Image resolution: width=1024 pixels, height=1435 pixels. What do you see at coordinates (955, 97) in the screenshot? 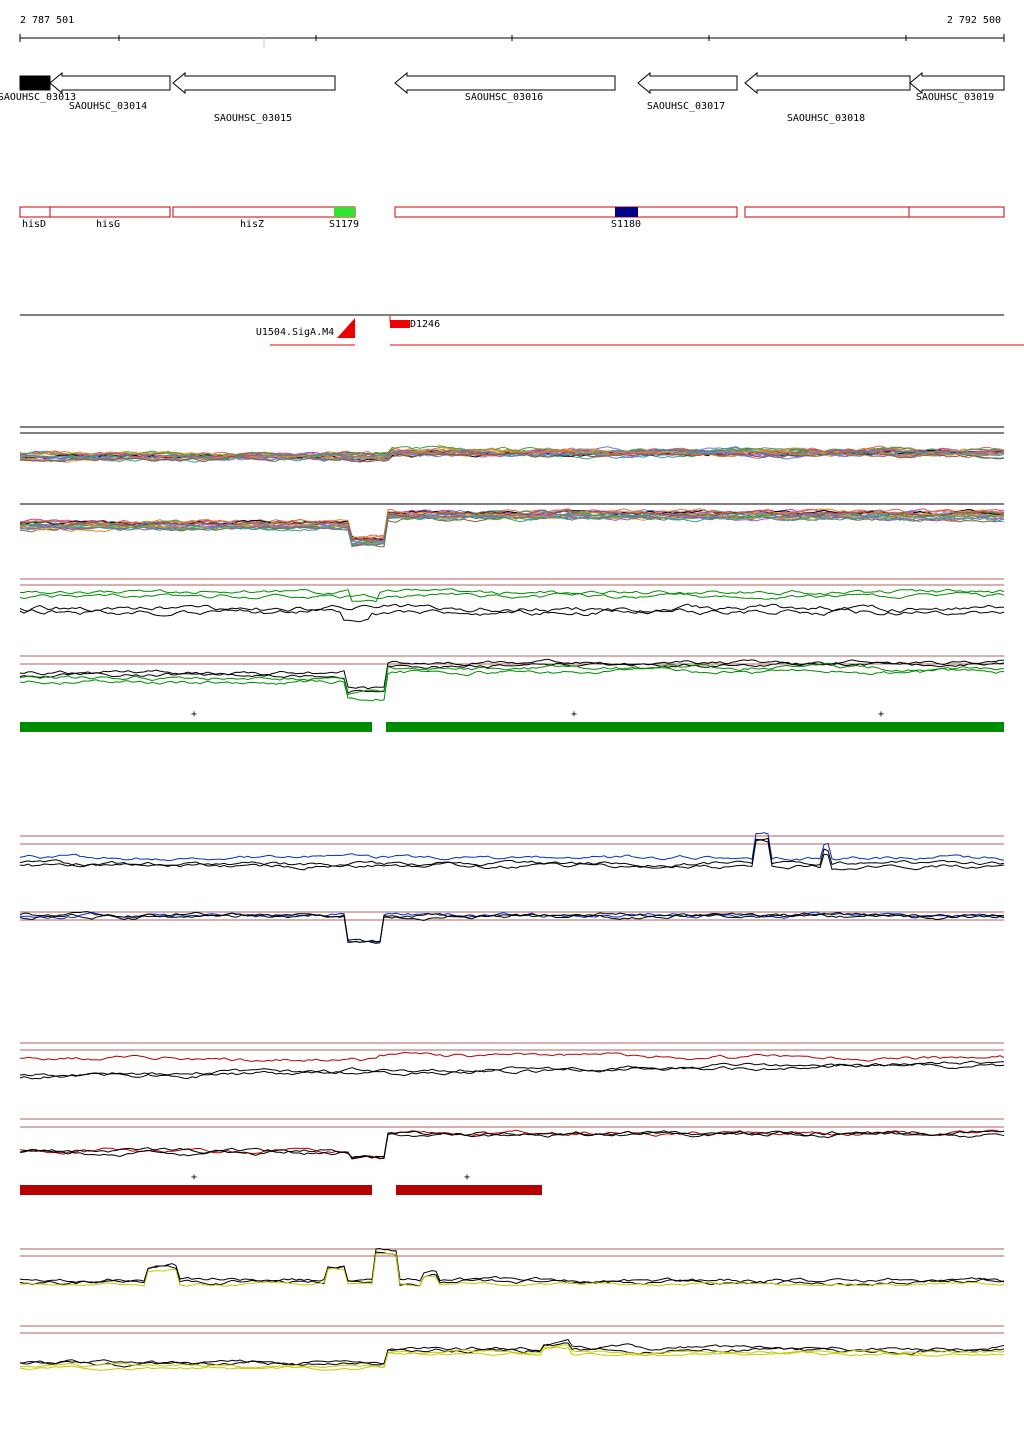
I see `gene-label: SAOUHSC_03019` at bounding box center [955, 97].